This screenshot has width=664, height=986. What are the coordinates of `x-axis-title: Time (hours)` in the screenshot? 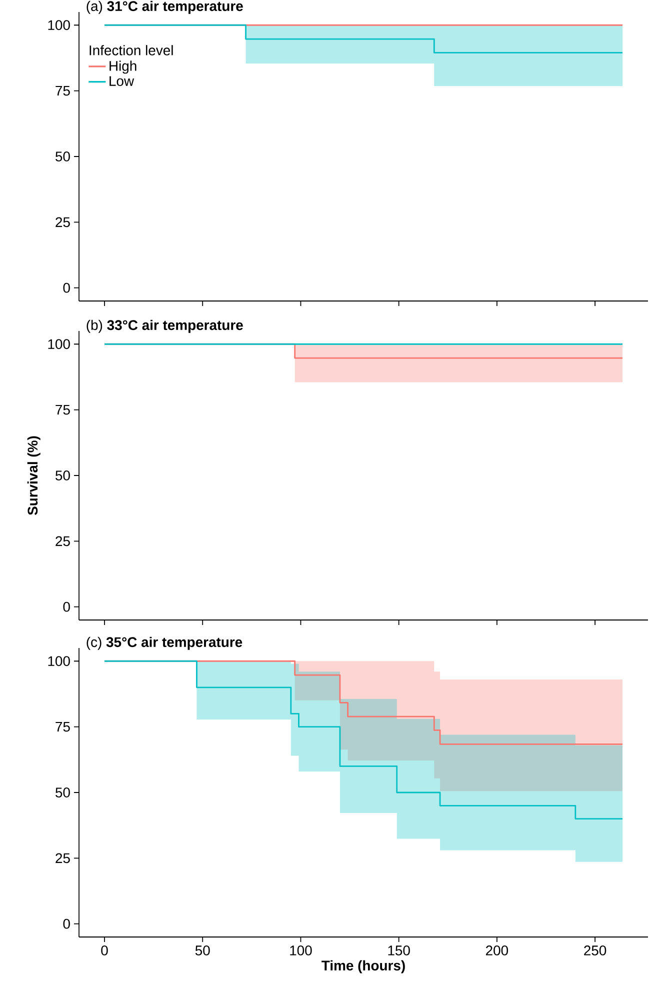 It's located at (363, 967).